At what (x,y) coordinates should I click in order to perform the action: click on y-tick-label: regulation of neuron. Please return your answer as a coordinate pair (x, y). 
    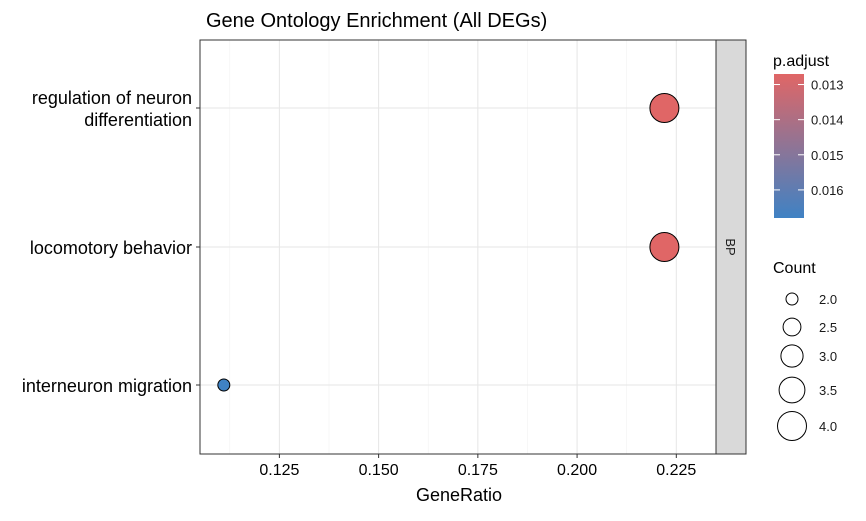
    Looking at the image, I should click on (112, 98).